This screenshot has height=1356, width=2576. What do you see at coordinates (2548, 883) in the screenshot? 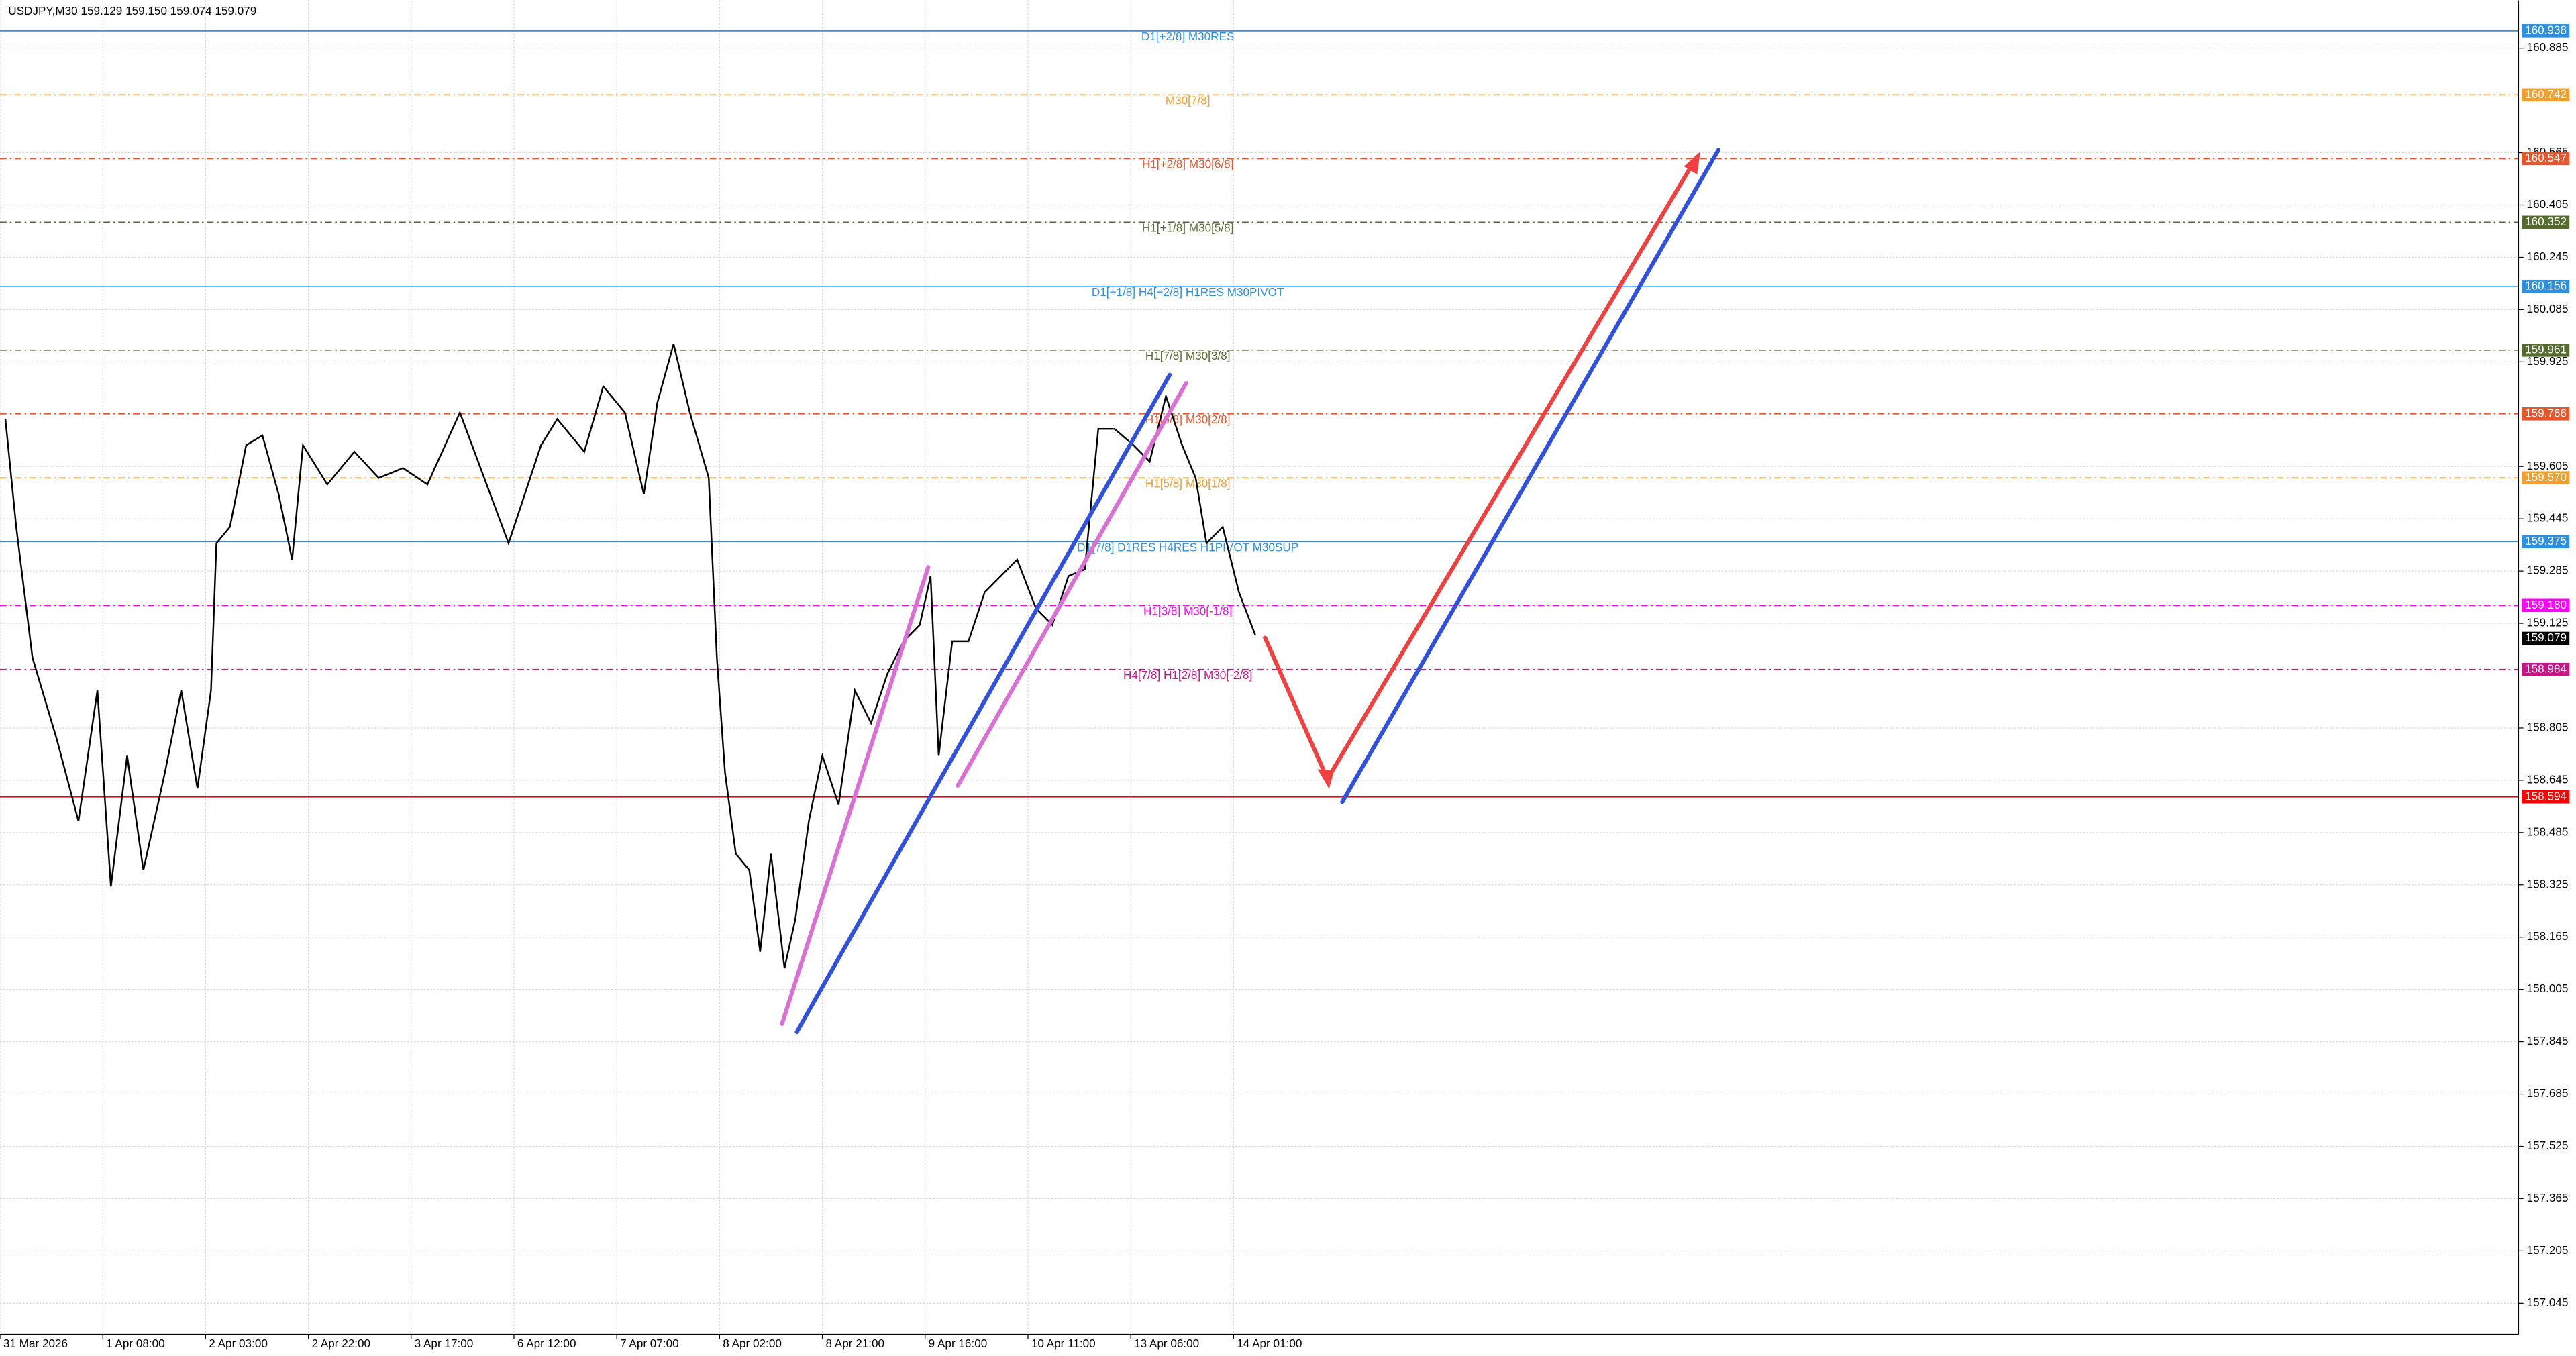
I see `y-tick-label: 158.325` at bounding box center [2548, 883].